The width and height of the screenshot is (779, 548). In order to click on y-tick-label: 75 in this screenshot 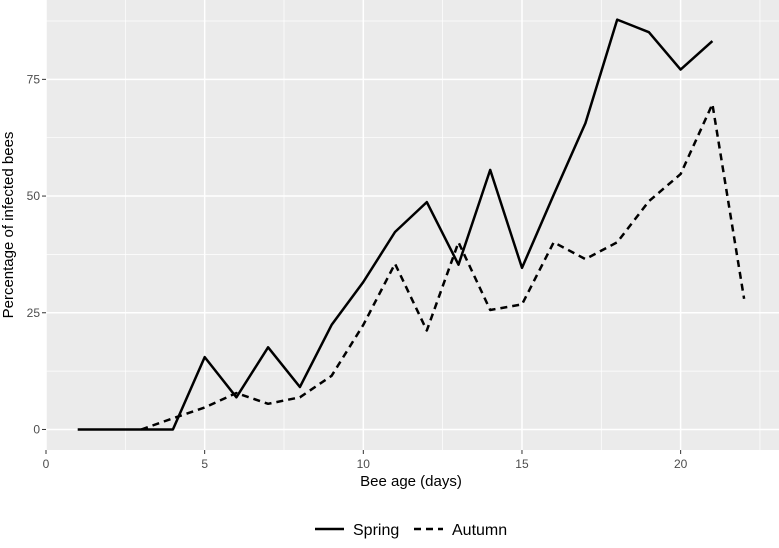, I will do `click(34, 79)`.